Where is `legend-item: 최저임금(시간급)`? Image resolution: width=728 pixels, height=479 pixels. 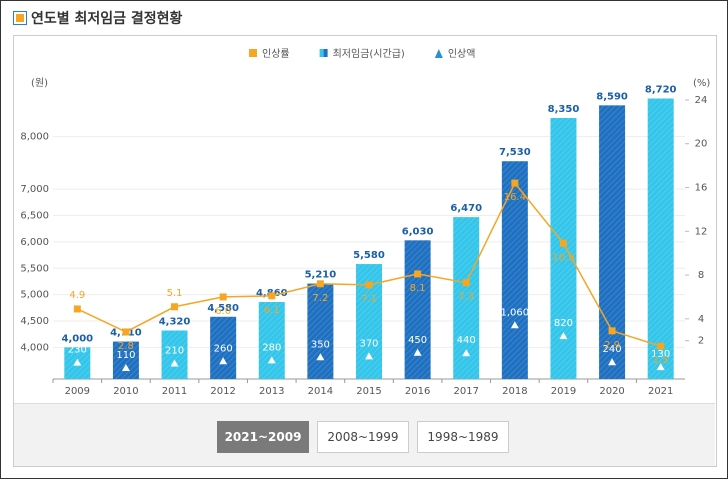 legend-item: 최저임금(시간급) is located at coordinates (362, 53).